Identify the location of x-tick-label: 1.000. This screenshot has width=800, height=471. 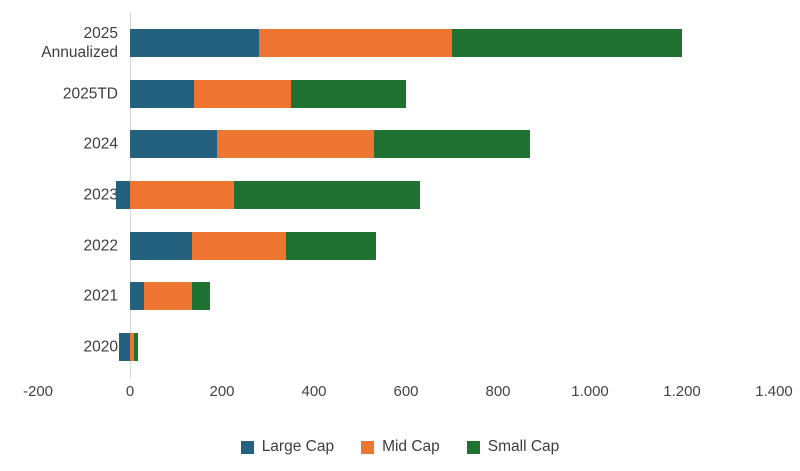
(590, 391).